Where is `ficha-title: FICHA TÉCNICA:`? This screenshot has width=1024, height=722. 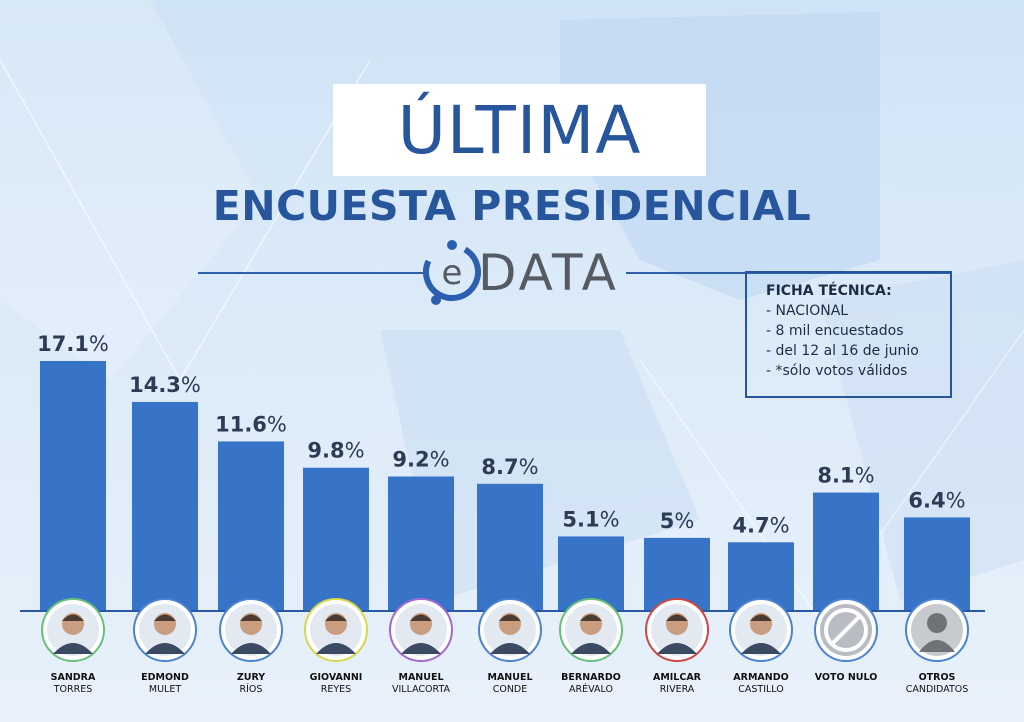
ficha-title: FICHA TÉCNICA: is located at coordinates (829, 291).